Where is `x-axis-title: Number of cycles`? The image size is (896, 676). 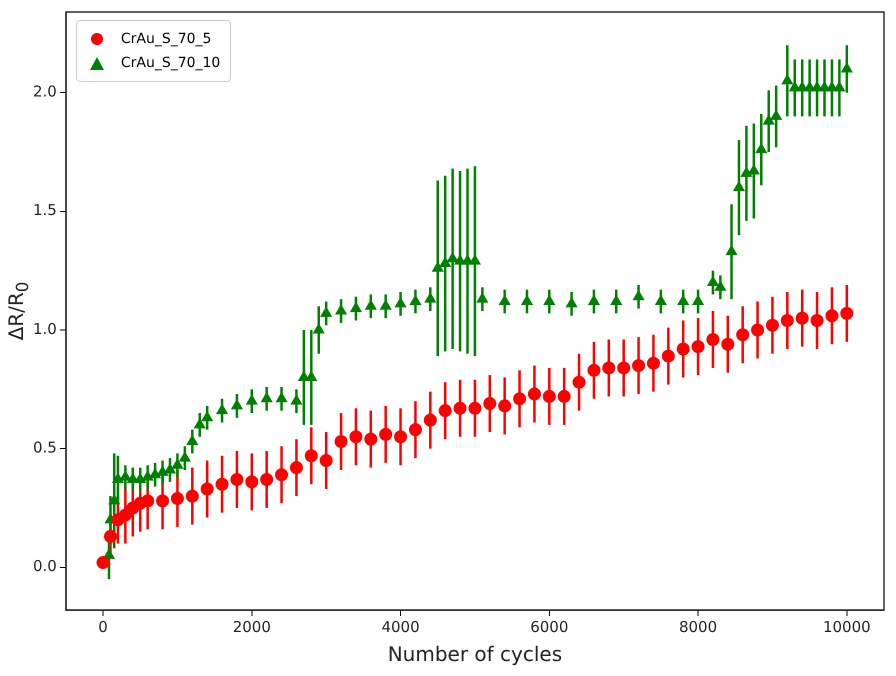 x-axis-title: Number of cycles is located at coordinates (475, 654).